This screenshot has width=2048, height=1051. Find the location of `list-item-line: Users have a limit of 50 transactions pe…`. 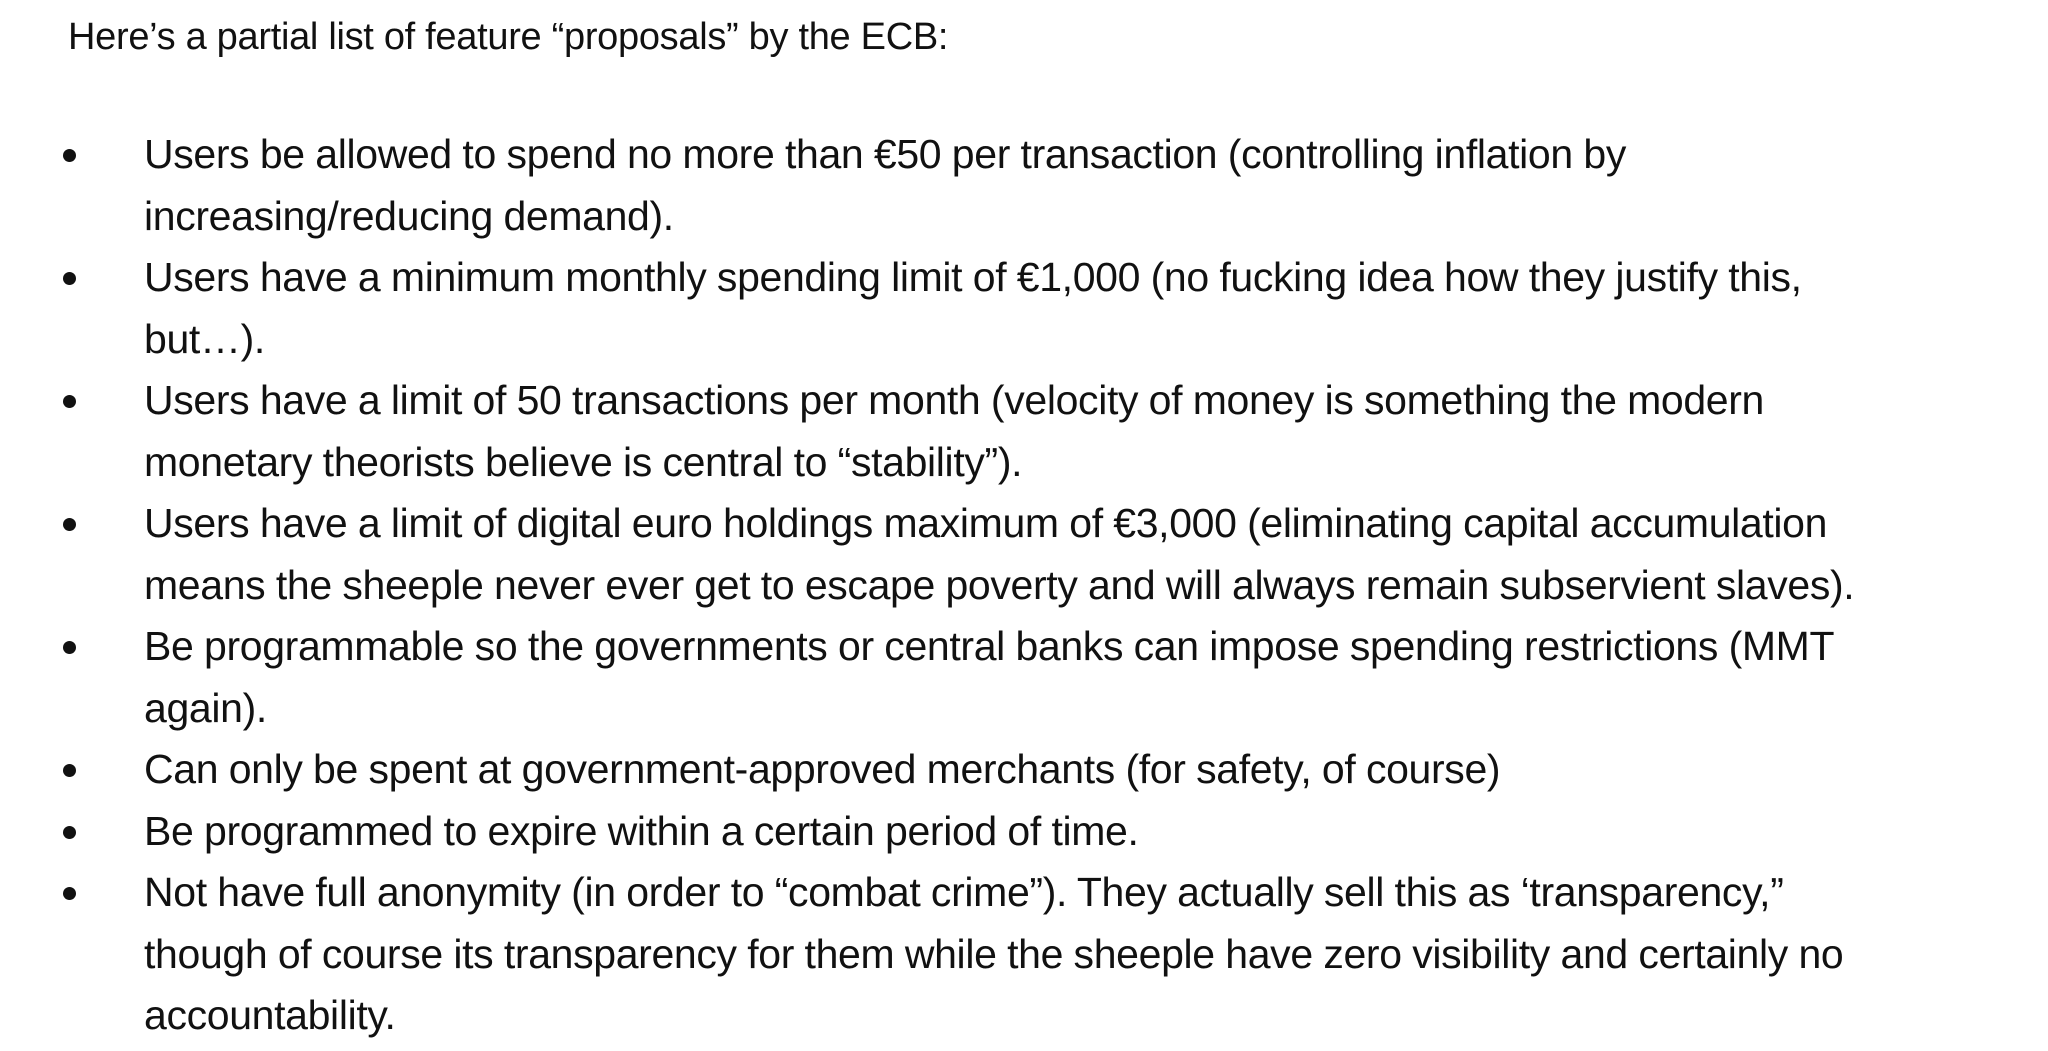

list-item-line: Users have a limit of 50 transactions pe… is located at coordinates (954, 400).